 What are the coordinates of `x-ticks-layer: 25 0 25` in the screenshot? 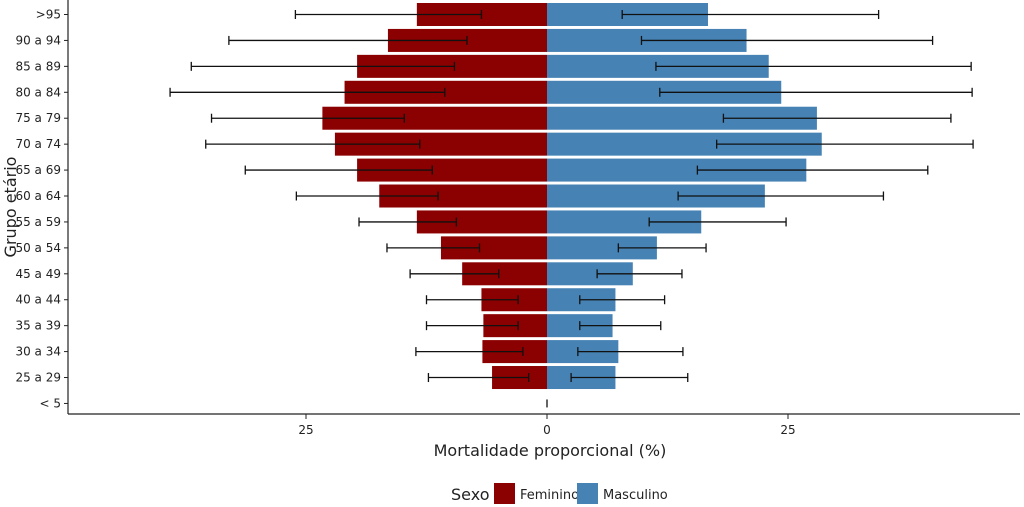 It's located at (547, 425).